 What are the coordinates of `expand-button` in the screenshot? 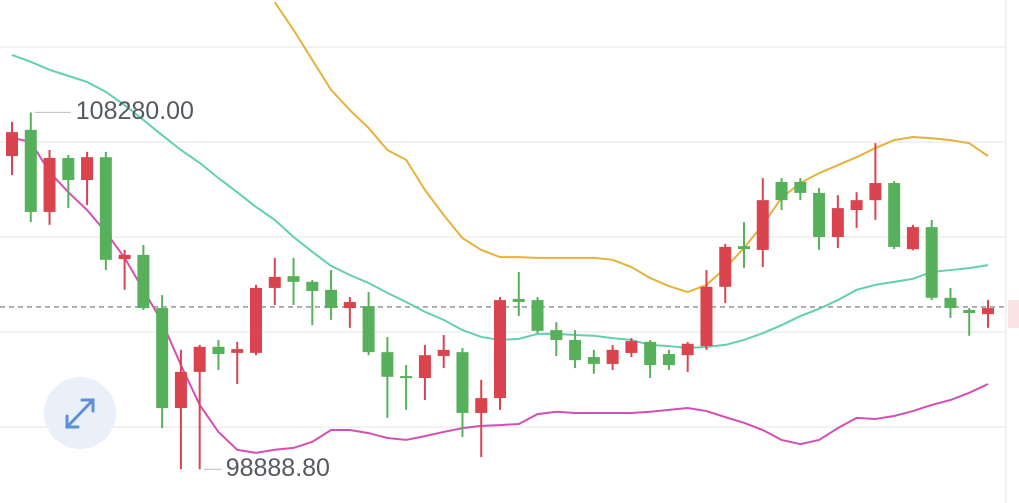 It's located at (80, 413).